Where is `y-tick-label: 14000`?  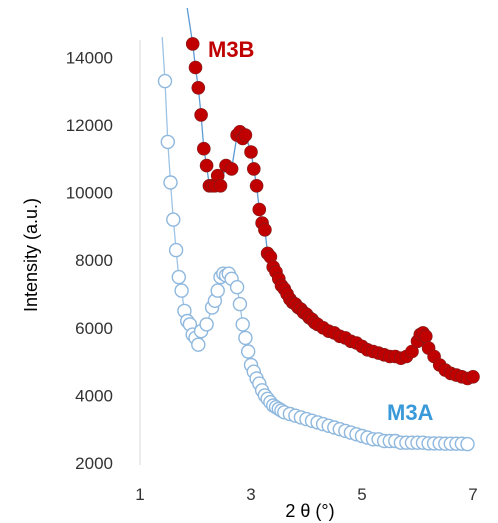
y-tick-label: 14000 is located at coordinates (89, 57).